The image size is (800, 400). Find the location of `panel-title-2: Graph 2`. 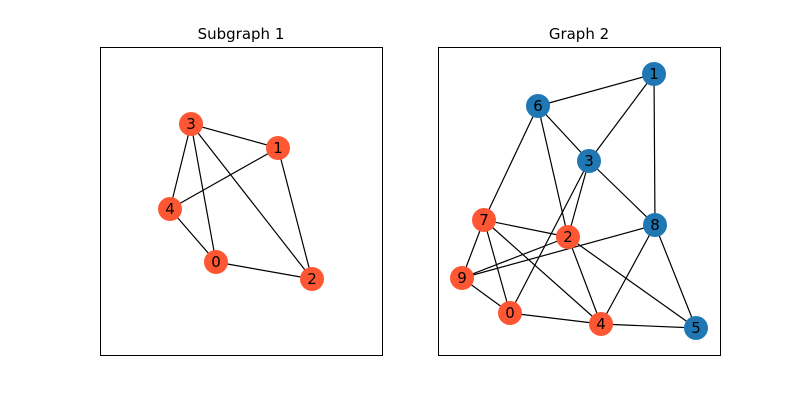

panel-title-2: Graph 2 is located at coordinates (579, 34).